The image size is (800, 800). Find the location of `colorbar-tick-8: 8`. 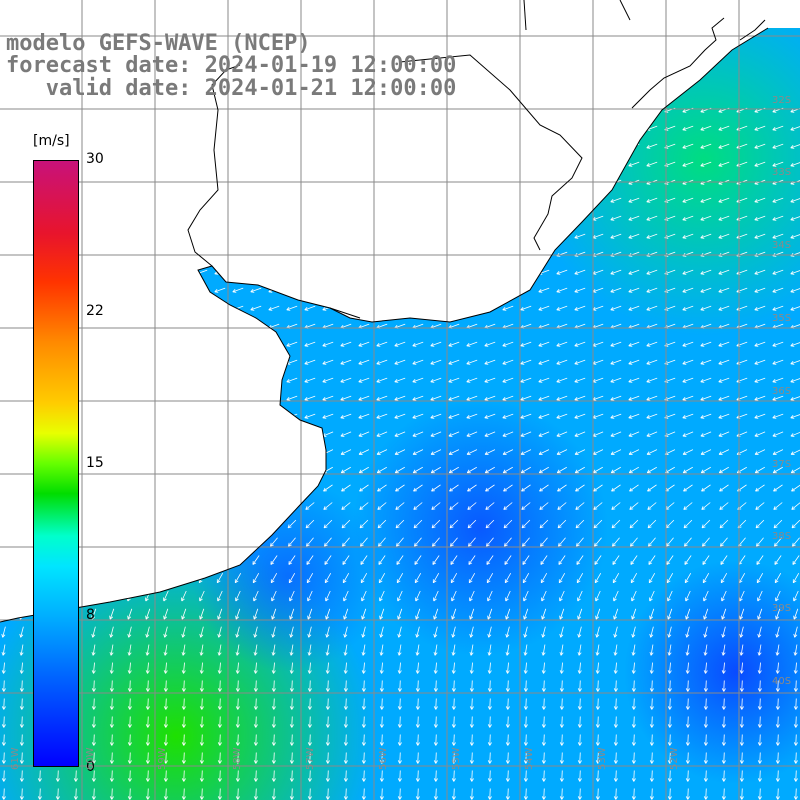

colorbar-tick-8: 8 is located at coordinates (90, 615).